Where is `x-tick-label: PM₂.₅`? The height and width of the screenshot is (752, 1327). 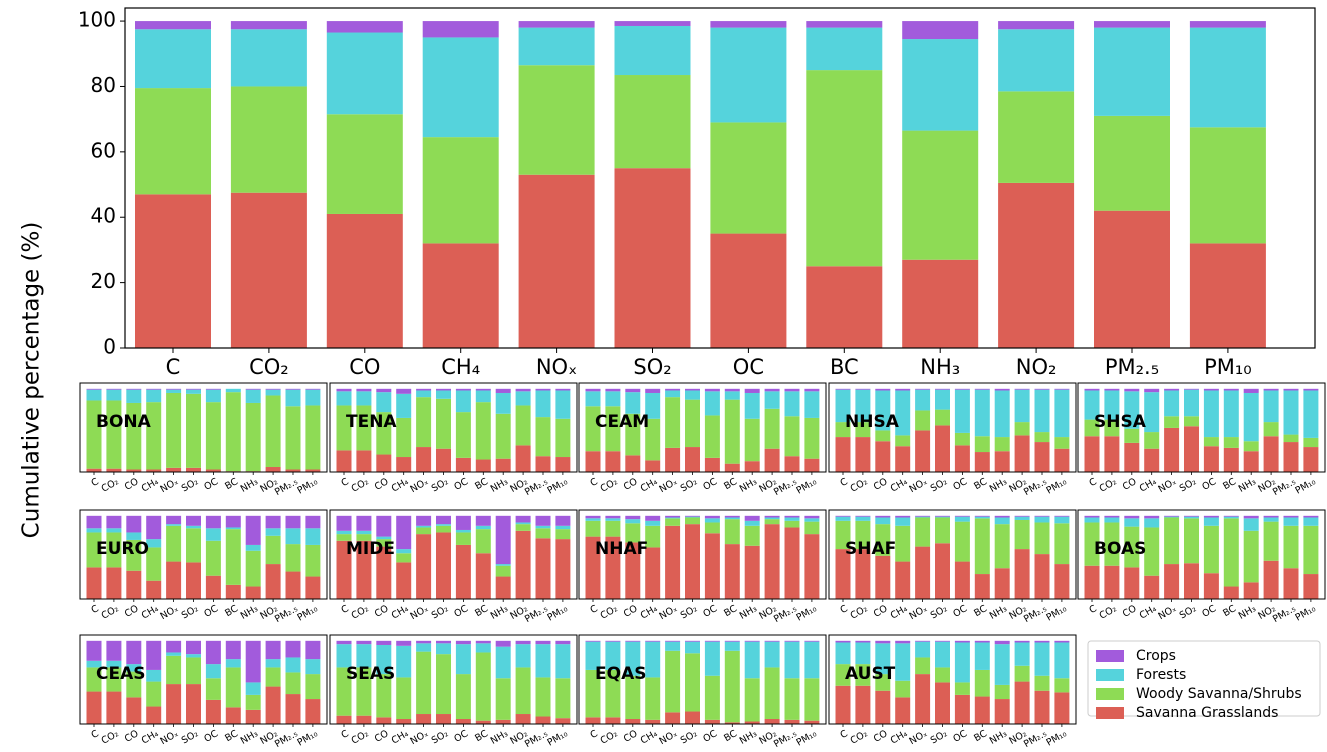 x-tick-label: PM₂.₅ is located at coordinates (1132, 367).